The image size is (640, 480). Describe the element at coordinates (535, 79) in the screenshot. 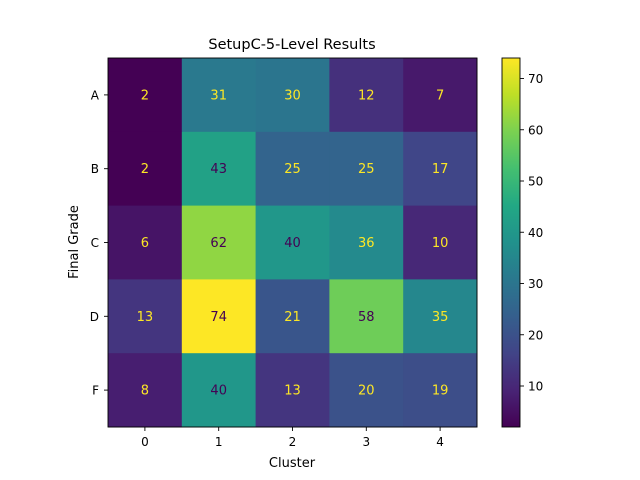

I see `colorbar-tick-label: 70` at that location.